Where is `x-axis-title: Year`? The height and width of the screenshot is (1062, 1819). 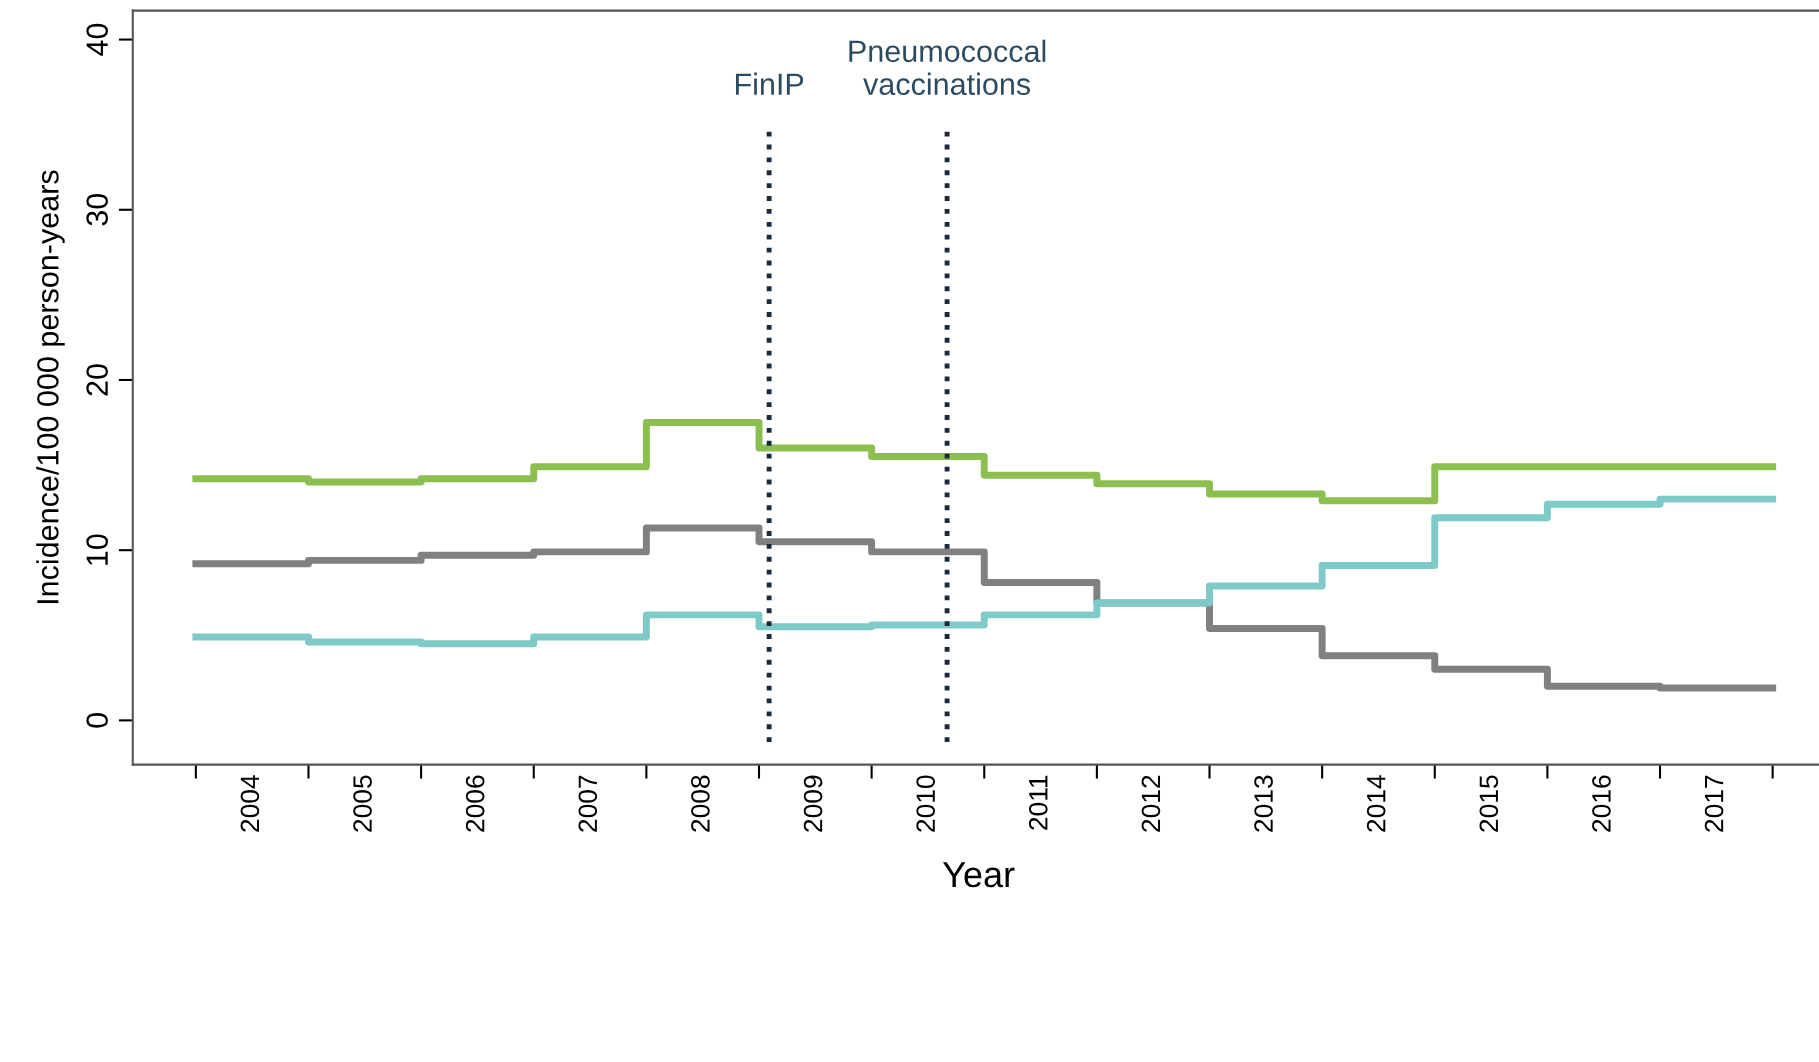
x-axis-title: Year is located at coordinates (978, 875).